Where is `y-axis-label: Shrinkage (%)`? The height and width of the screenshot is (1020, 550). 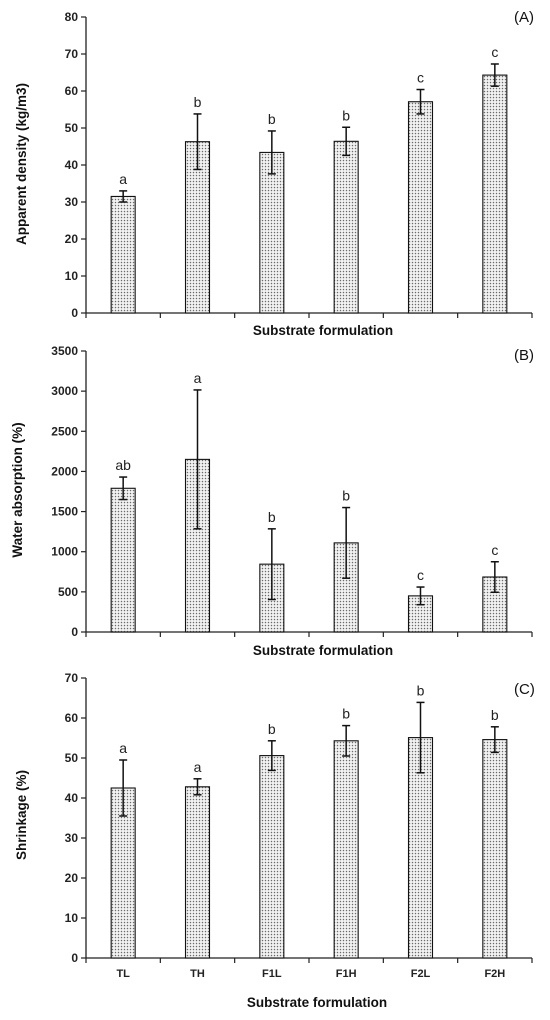 y-axis-label: Shrinkage (%) is located at coordinates (21, 815).